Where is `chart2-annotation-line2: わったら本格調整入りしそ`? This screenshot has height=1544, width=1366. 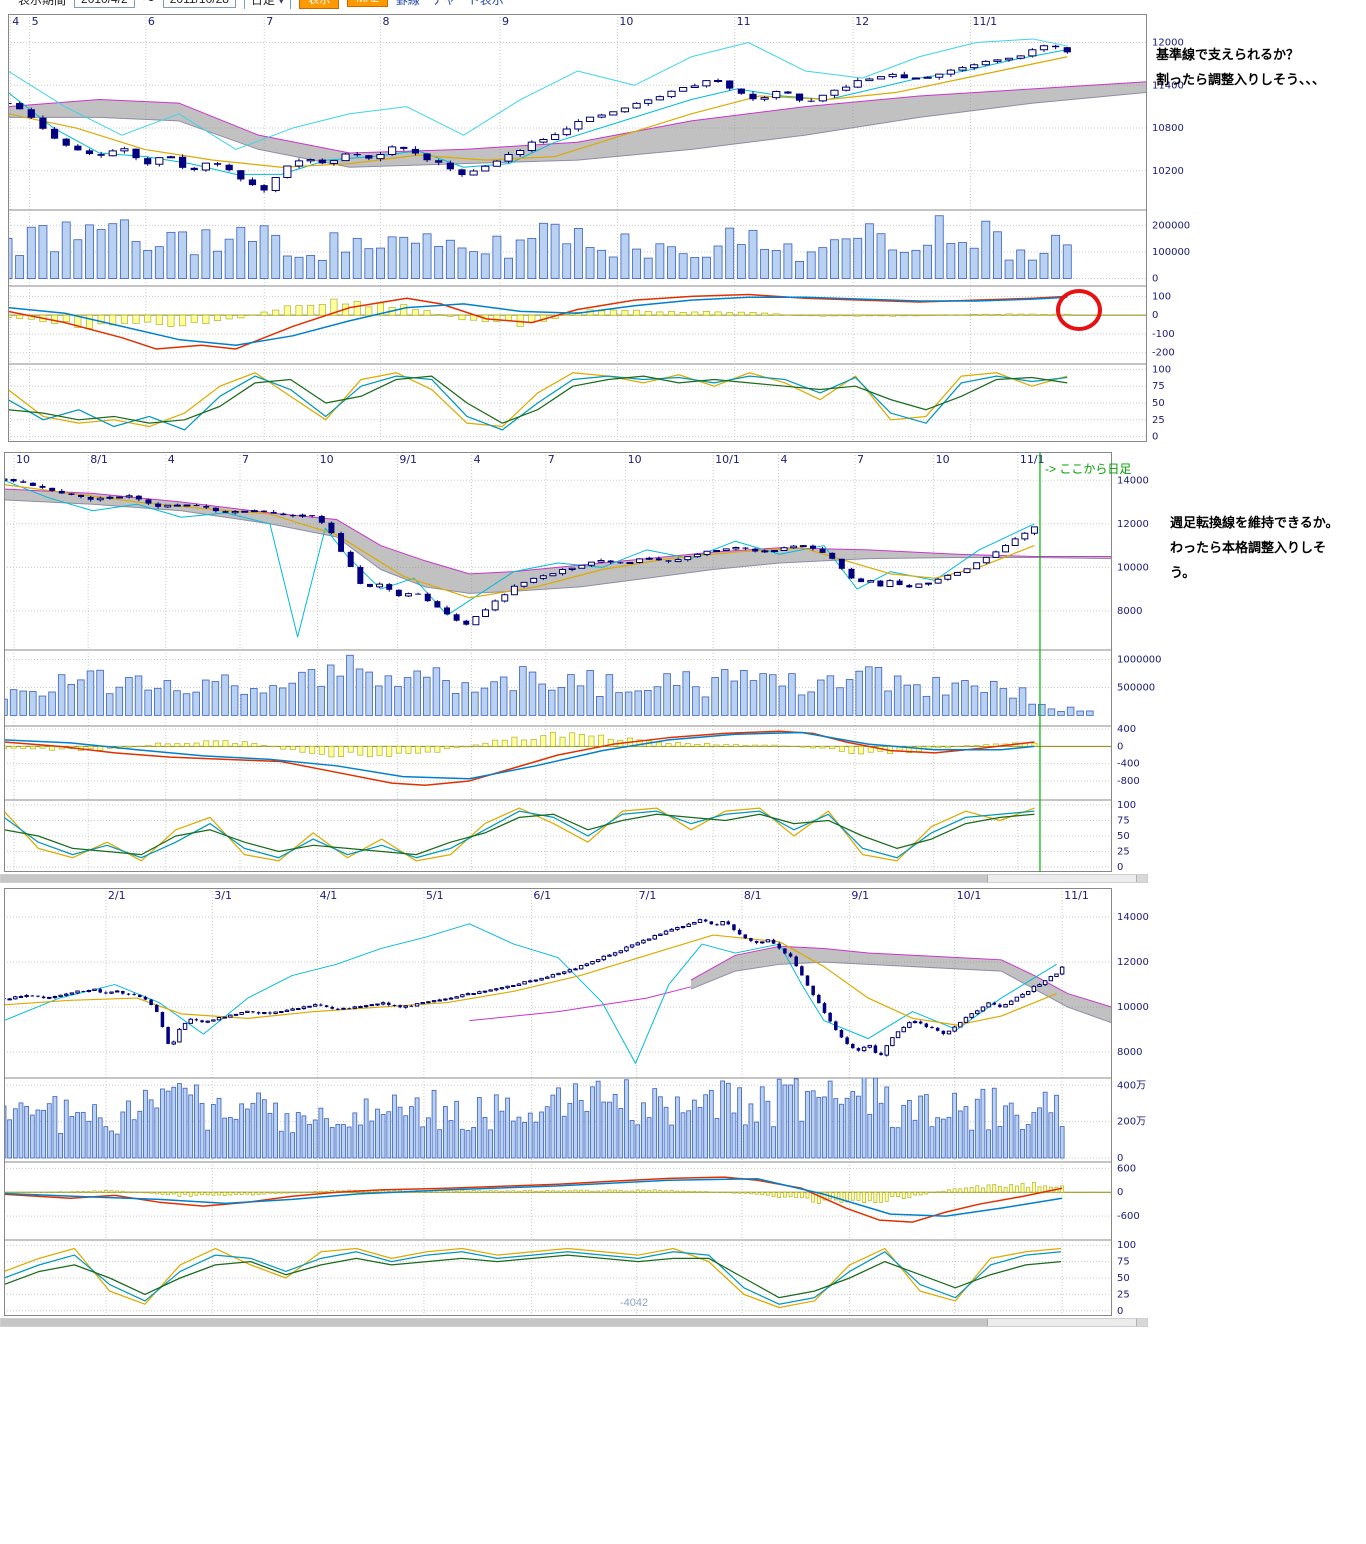
chart2-annotation-line2: わったら本格調整入りしそ is located at coordinates (1248, 547).